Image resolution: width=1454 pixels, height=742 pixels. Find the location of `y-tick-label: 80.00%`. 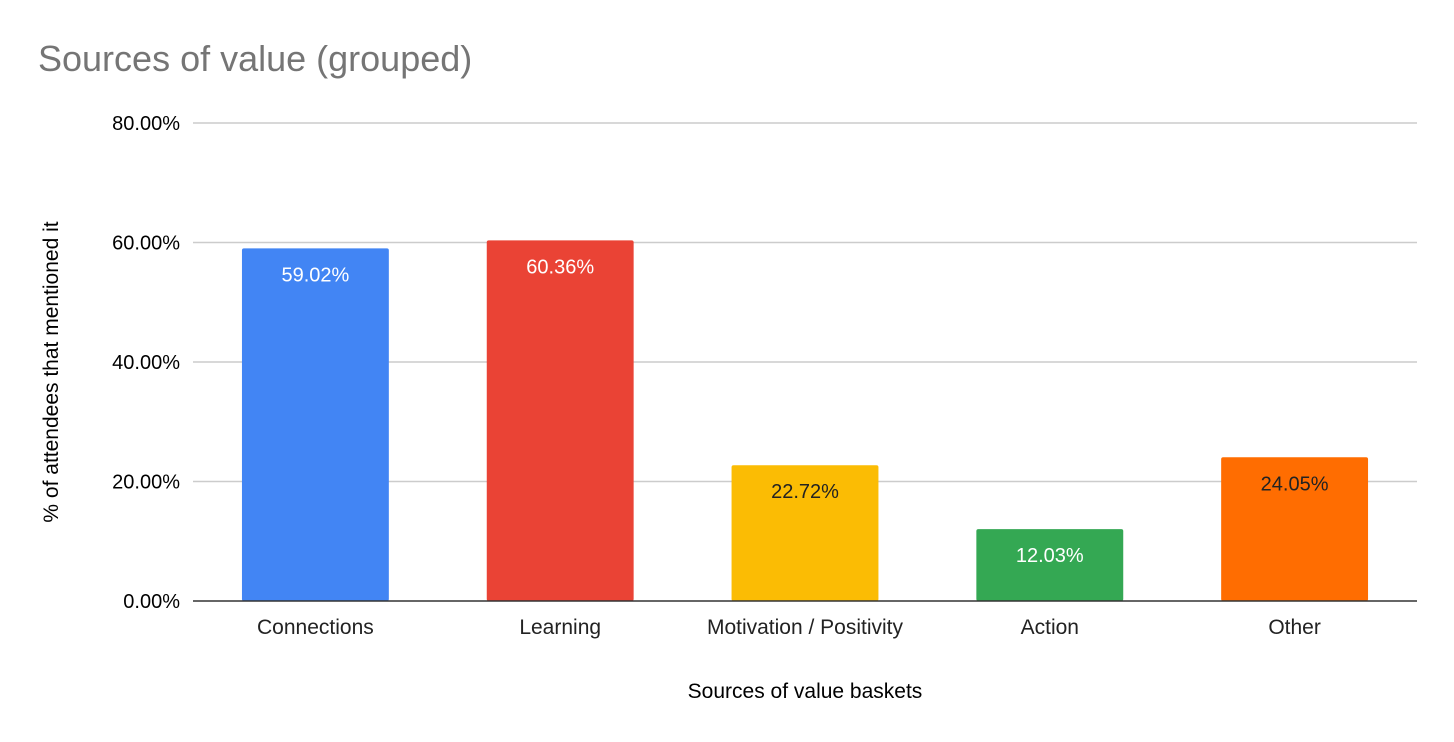

y-tick-label: 80.00% is located at coordinates (146, 124).